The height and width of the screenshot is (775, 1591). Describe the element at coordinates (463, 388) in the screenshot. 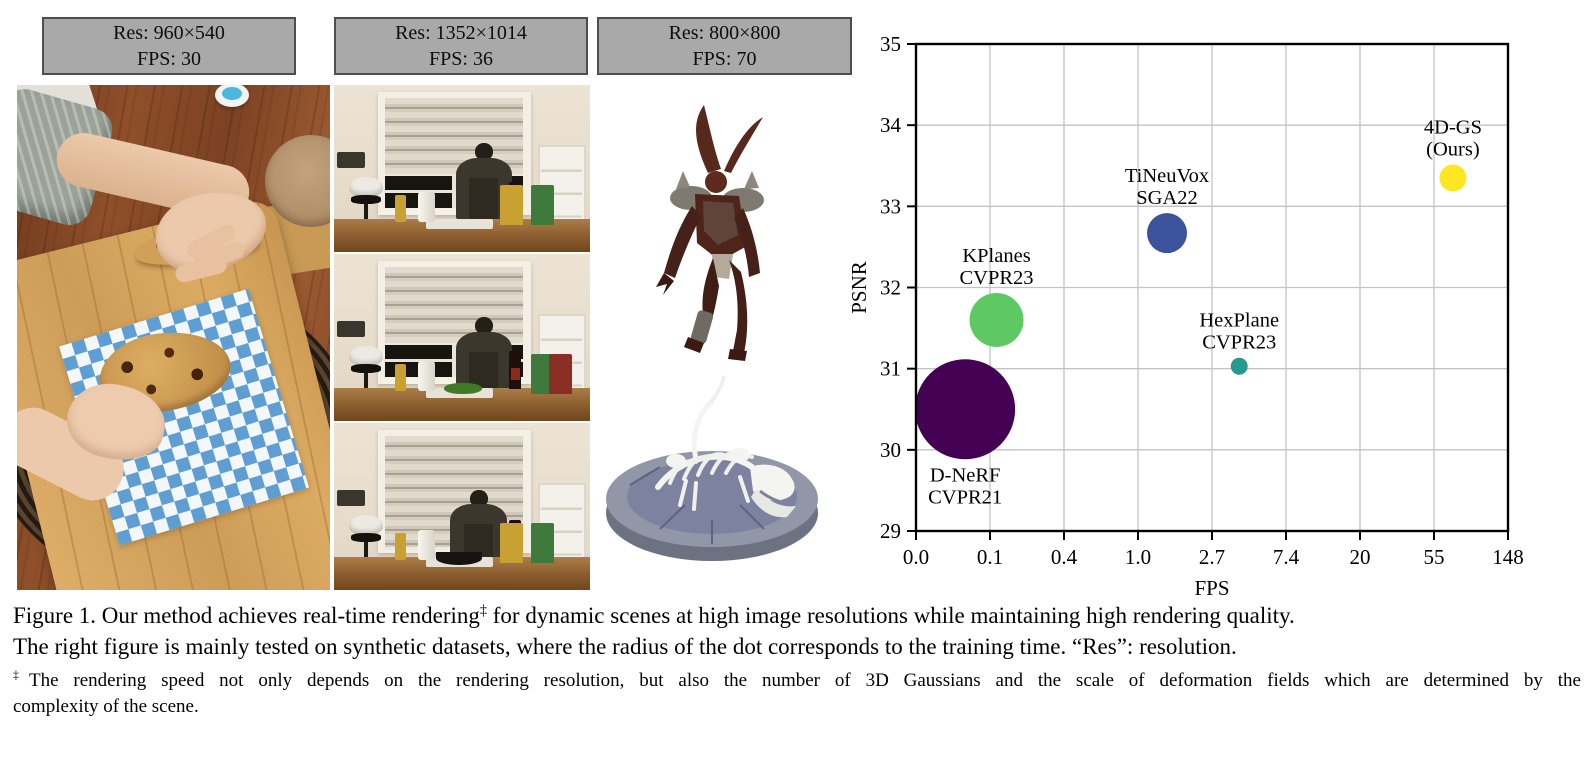

I see `green-vegetables` at that location.